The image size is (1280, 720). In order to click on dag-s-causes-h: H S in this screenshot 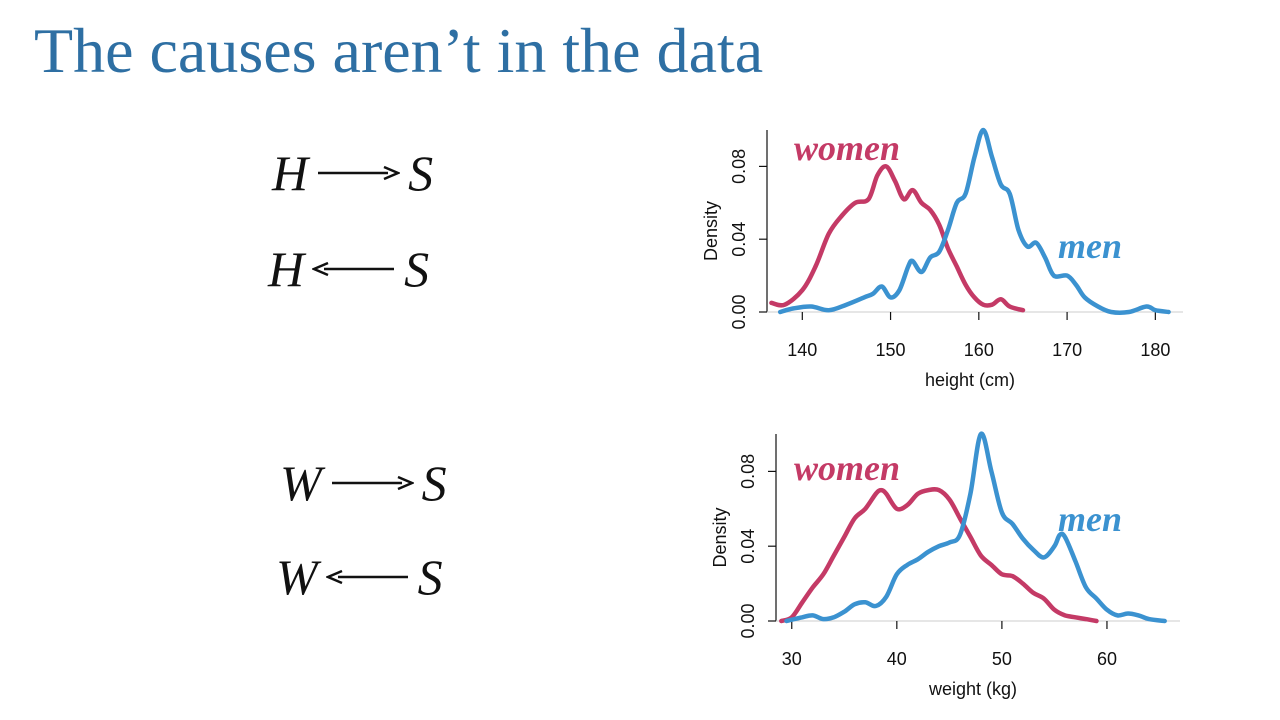, I will do `click(348, 269)`.